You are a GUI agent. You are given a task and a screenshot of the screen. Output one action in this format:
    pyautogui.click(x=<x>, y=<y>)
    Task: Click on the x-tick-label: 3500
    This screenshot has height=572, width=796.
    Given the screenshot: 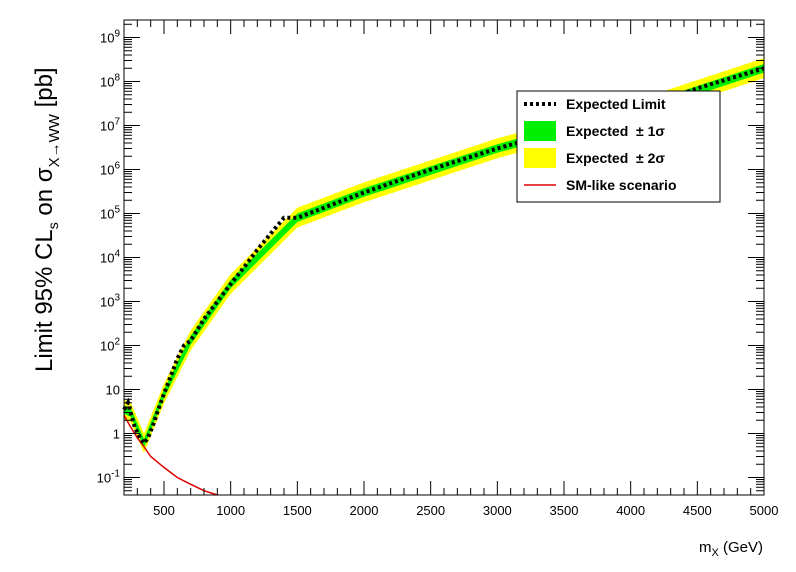 What is the action you would take?
    pyautogui.click(x=564, y=510)
    